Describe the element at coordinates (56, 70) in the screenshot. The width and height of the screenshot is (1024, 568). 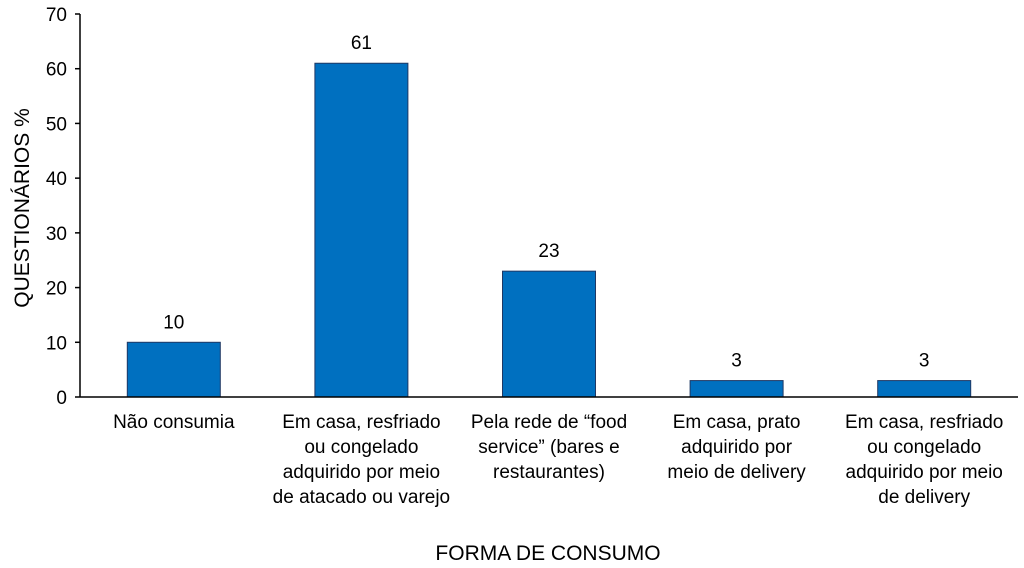
I see `y-tick-label: 60` at that location.